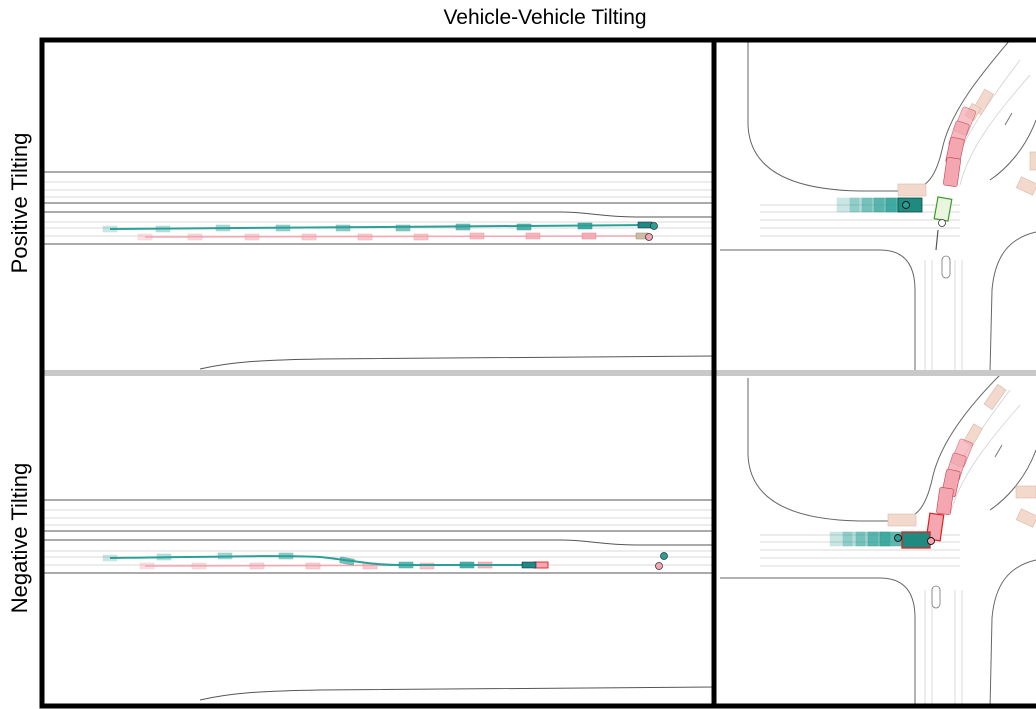 Image resolution: width=1036 pixels, height=709 pixels. I want to click on ego-vehicle-path-bottom, so click(882, 540).